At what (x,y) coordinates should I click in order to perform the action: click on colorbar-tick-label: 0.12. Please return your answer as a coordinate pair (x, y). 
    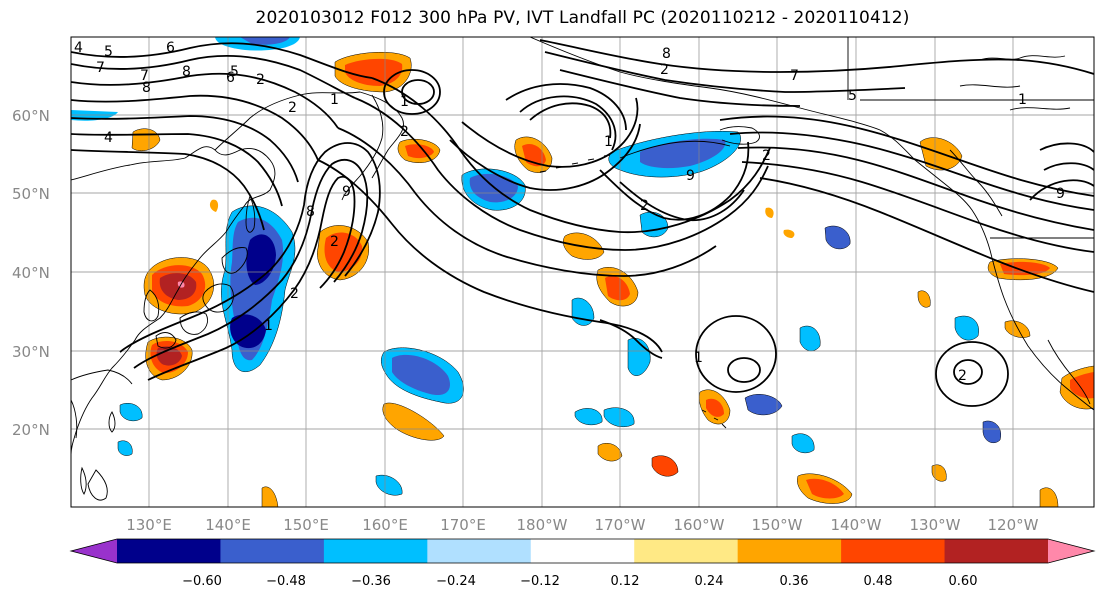
    Looking at the image, I should click on (625, 581).